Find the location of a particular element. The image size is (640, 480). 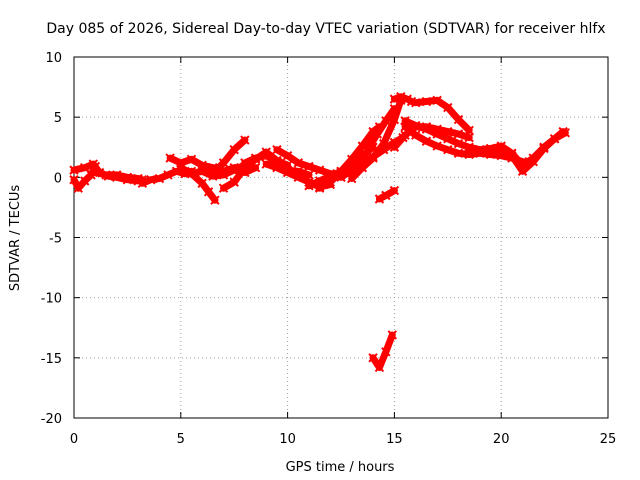

x-tick-label: 10 is located at coordinates (287, 439).